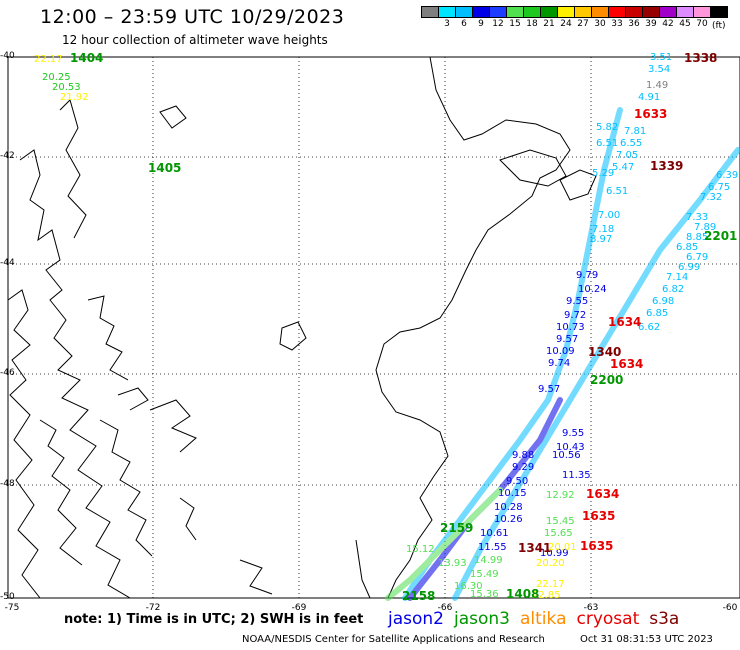  What do you see at coordinates (649, 327) in the screenshot?
I see `wave-height-label: 6.62` at bounding box center [649, 327].